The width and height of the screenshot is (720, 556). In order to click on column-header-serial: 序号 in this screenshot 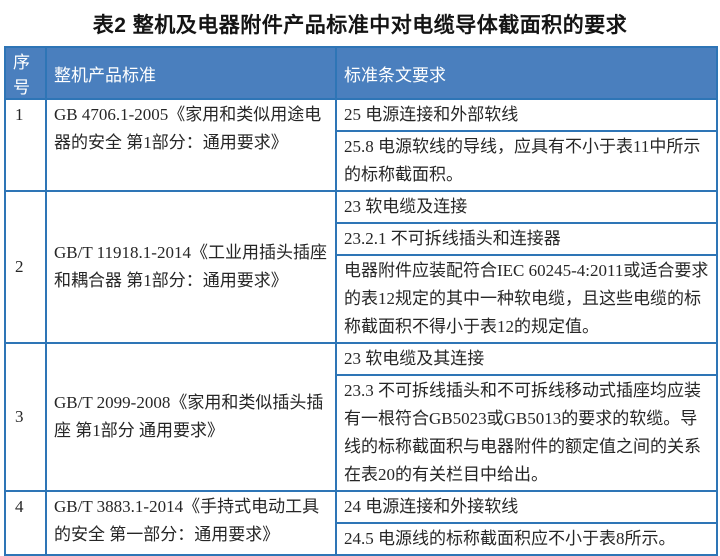, I will do `click(25, 73)`.